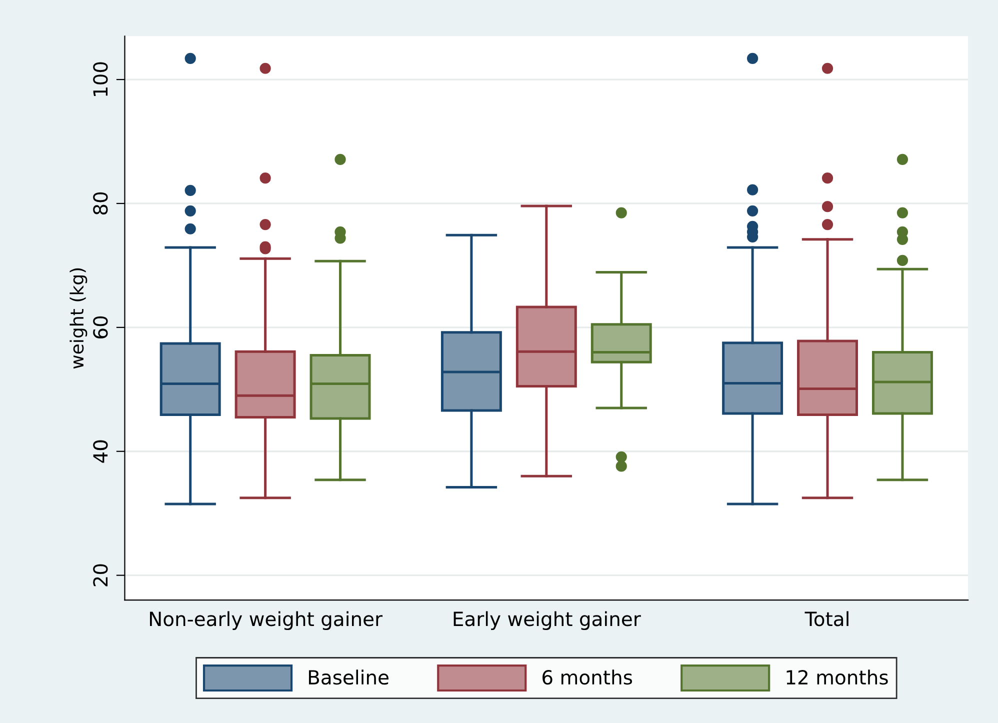 The image size is (998, 723). What do you see at coordinates (100, 451) in the screenshot?
I see `y-tick-label: 40` at bounding box center [100, 451].